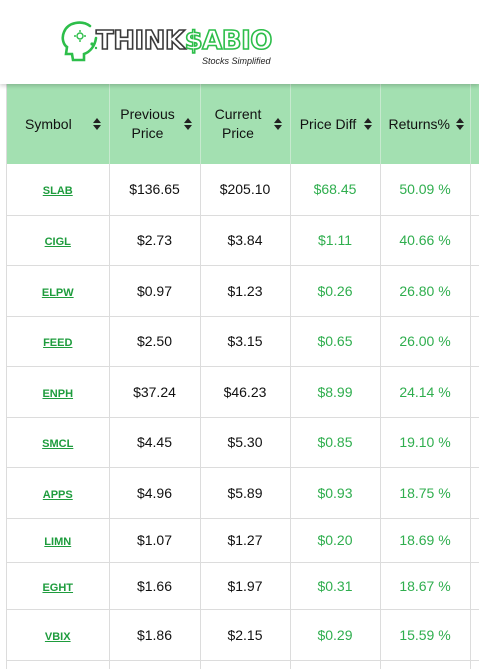 This screenshot has height=669, width=479. What do you see at coordinates (425, 540) in the screenshot?
I see `cell-returns: 18.69 %` at bounding box center [425, 540].